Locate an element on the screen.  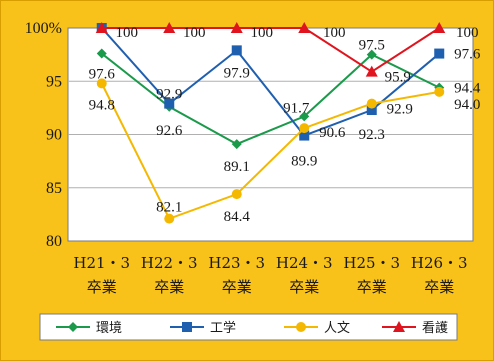
x-tick-label: H26・3 is located at coordinates (439, 263).